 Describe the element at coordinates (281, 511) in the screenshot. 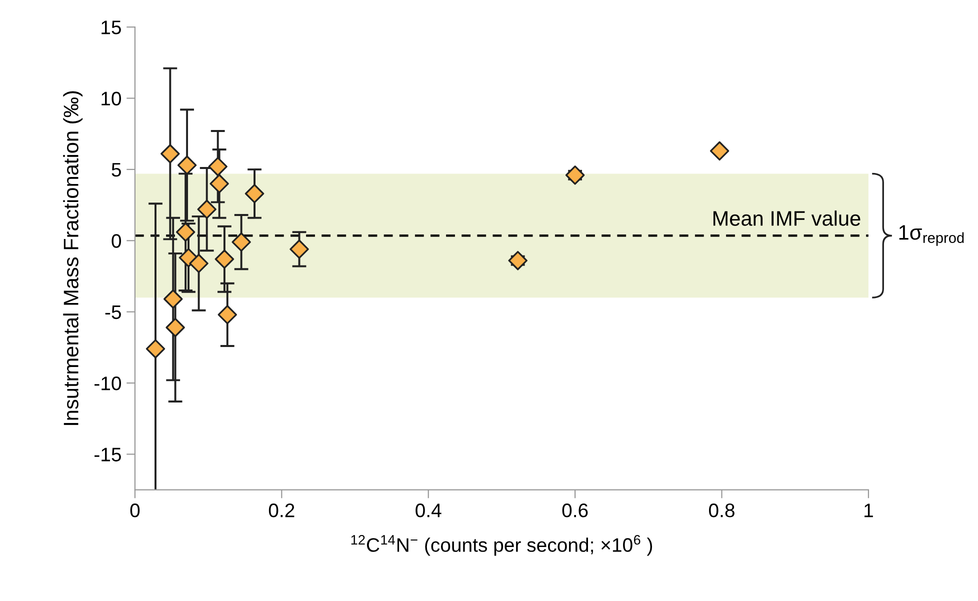

I see `x-tick-label: 0.2` at that location.